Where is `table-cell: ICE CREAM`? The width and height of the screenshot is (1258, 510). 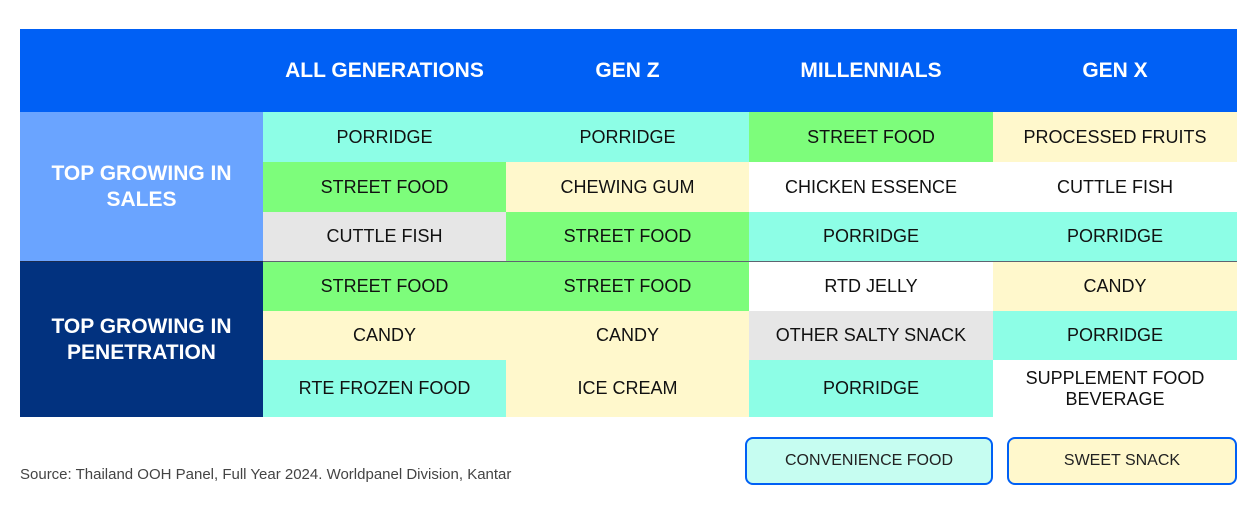
table-cell: ICE CREAM is located at coordinates (627, 388).